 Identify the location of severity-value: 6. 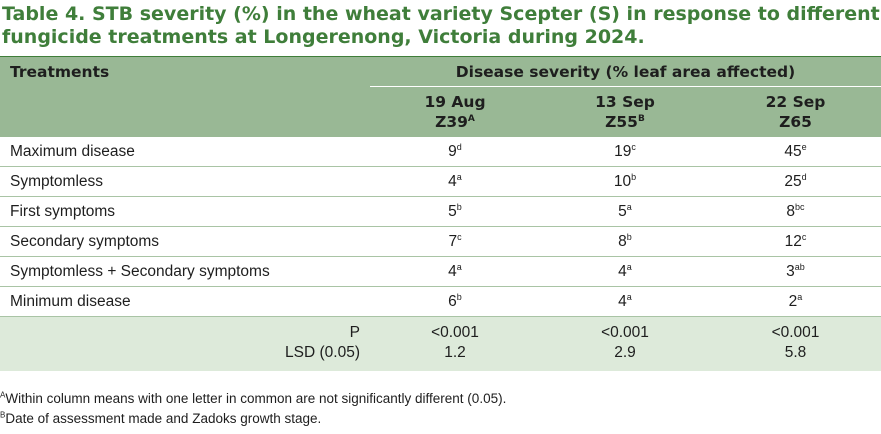
(452, 301).